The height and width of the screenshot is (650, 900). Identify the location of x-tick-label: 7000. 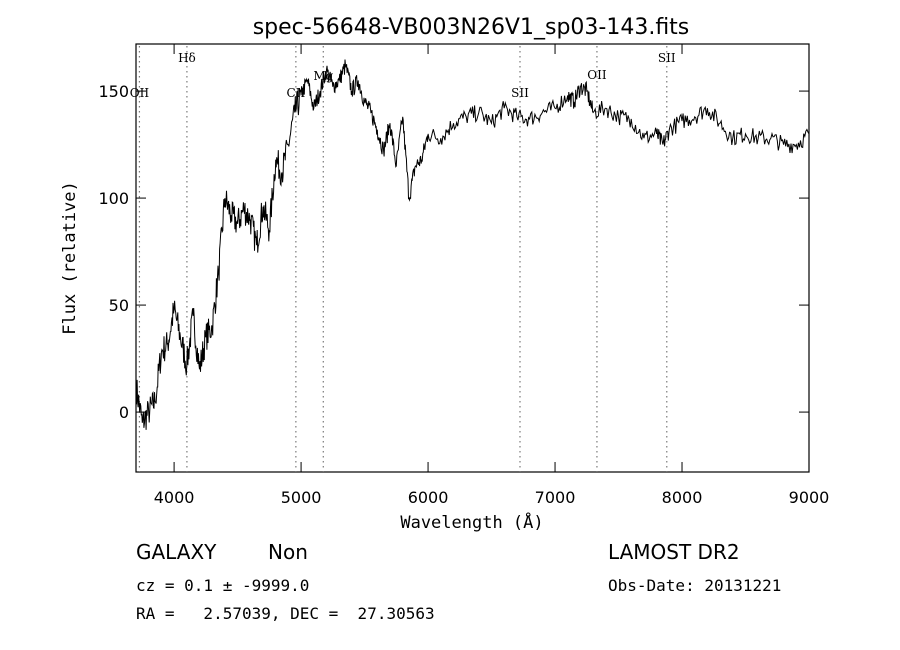
(555, 497).